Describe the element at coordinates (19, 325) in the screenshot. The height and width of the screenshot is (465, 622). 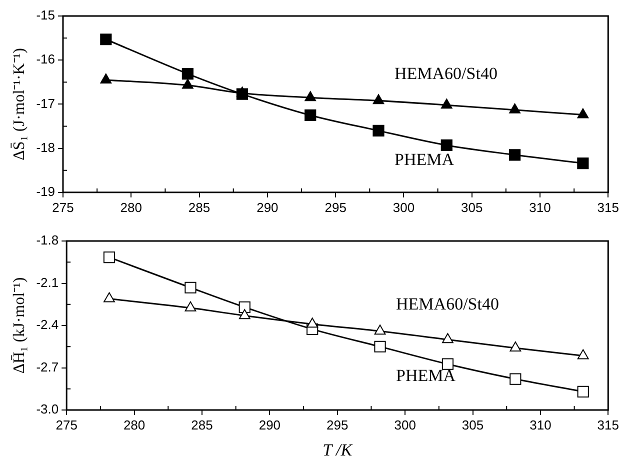
I see `y-axis-title: ΔH̄₁ (kJ·mol⁻¹)` at that location.